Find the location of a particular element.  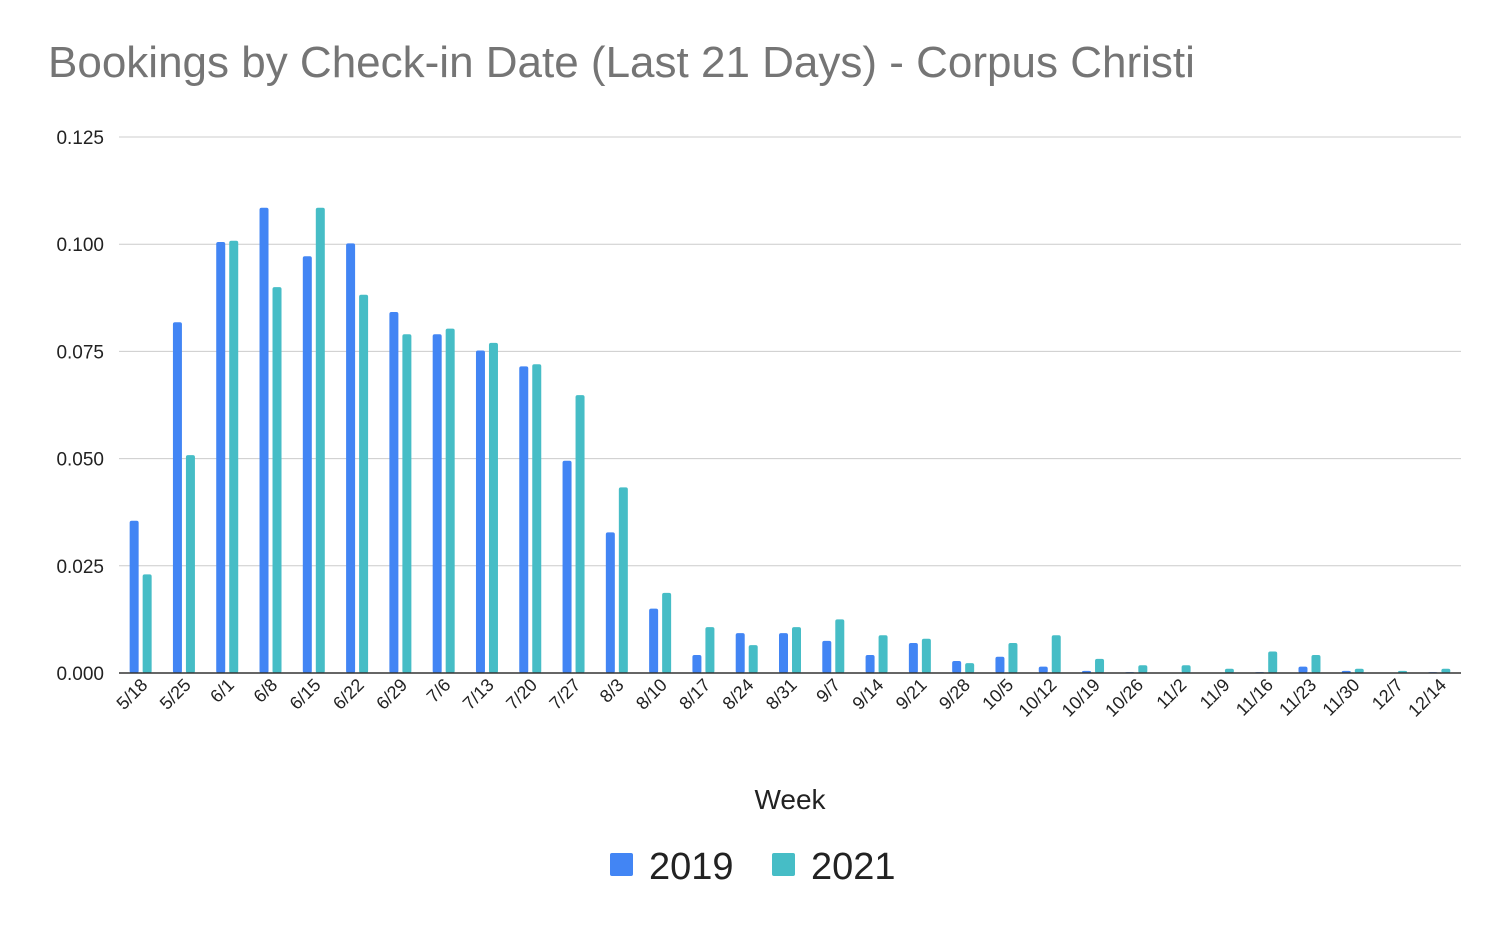

bar-2019-7/6 is located at coordinates (437, 503).